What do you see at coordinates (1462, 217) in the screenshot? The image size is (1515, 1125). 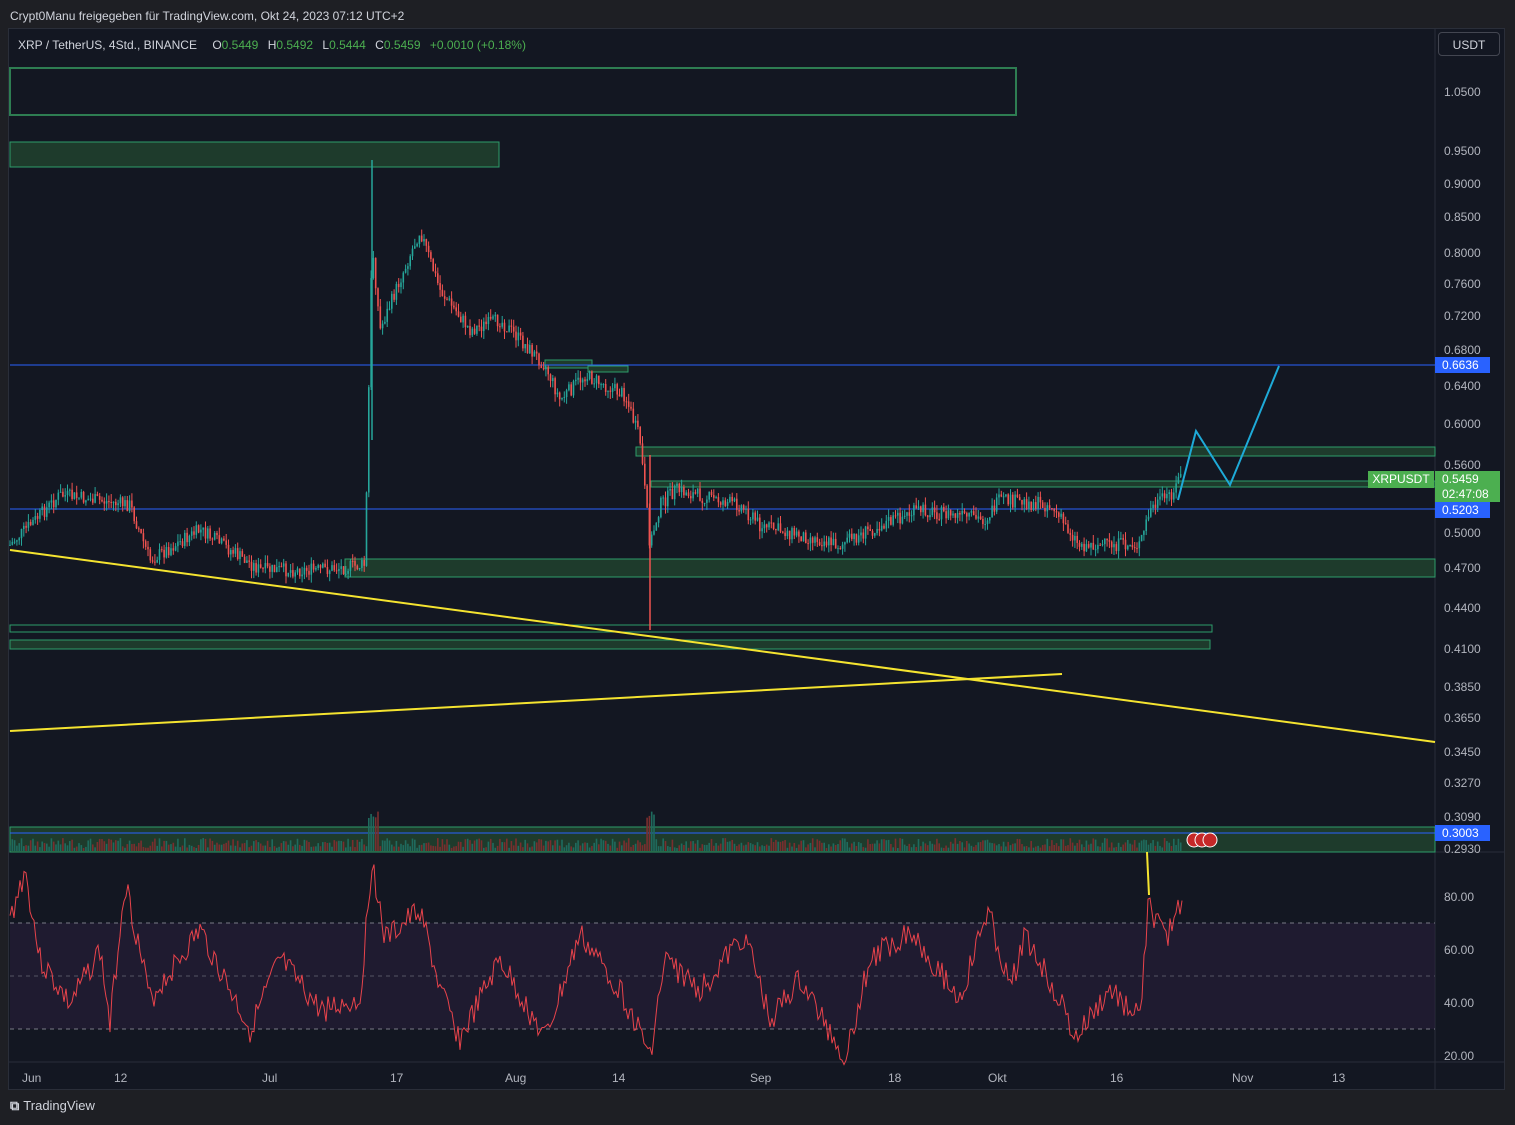 I see `price-axis-label: 0.8500` at bounding box center [1462, 217].